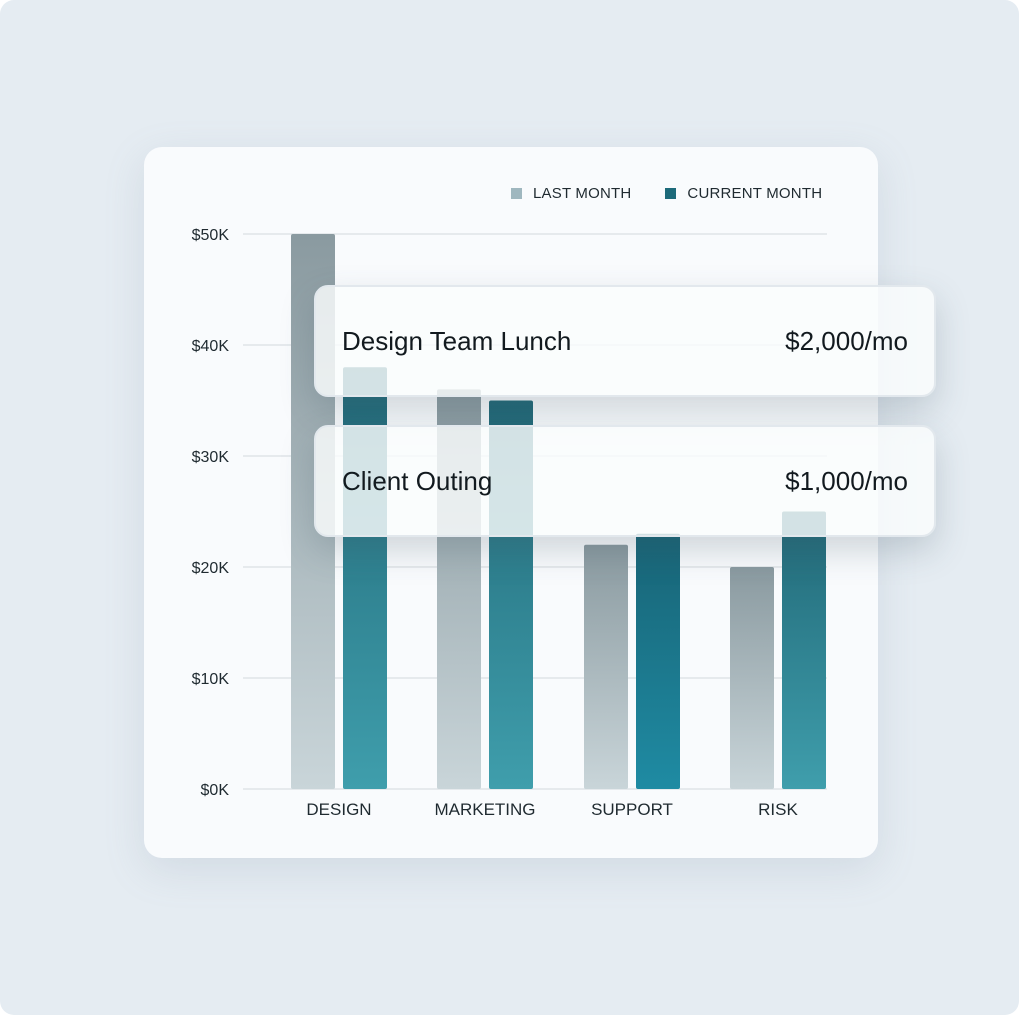 This screenshot has width=1019, height=1015. I want to click on y-axis-ticks: $0K $10K $20K $30K $40K $50K, so click(211, 513).